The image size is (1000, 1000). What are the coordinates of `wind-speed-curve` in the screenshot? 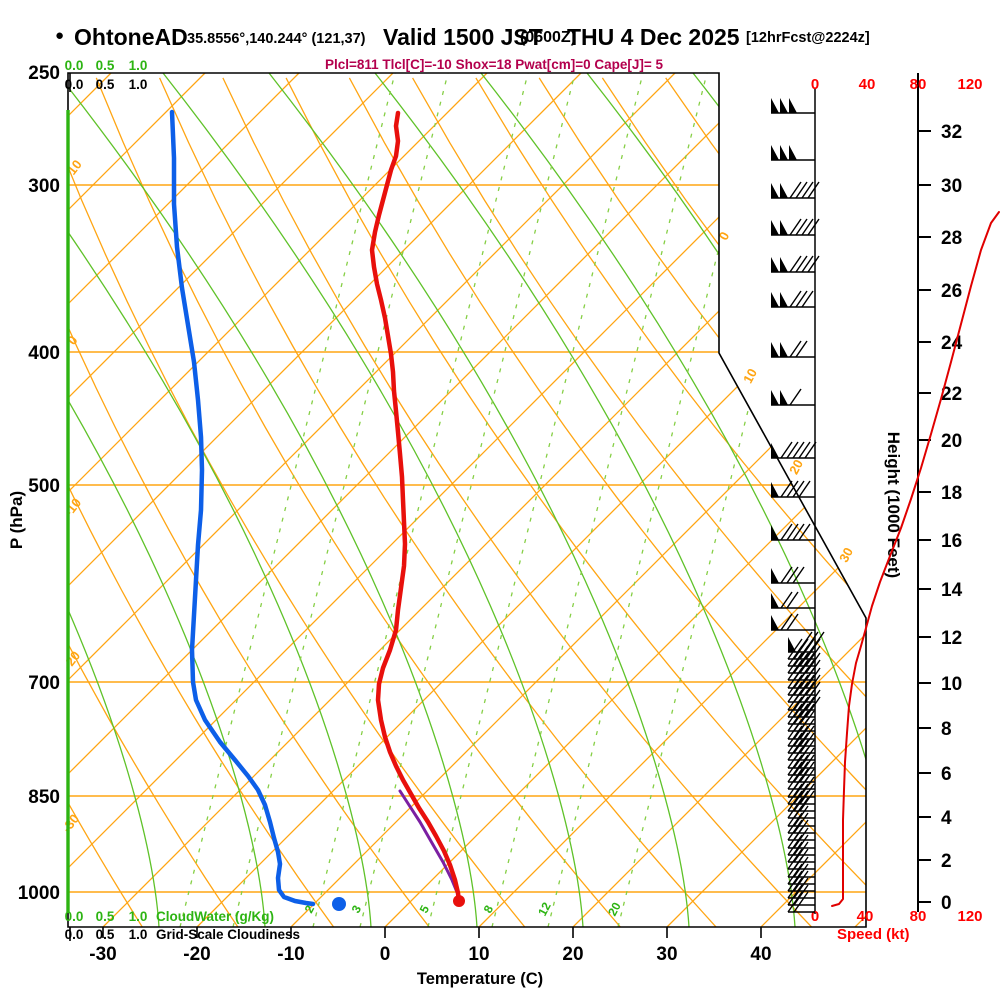 It's located at (915, 559).